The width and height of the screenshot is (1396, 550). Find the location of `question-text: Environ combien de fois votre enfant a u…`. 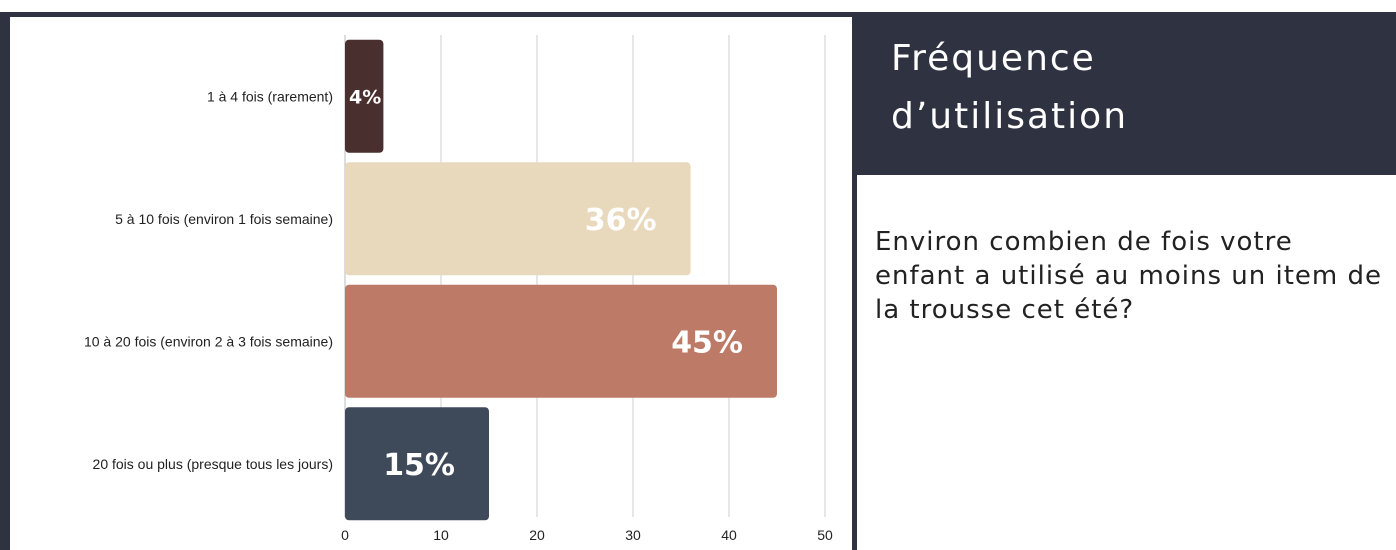

question-text: Environ combien de fois votre enfant a u… is located at coordinates (1128, 276).